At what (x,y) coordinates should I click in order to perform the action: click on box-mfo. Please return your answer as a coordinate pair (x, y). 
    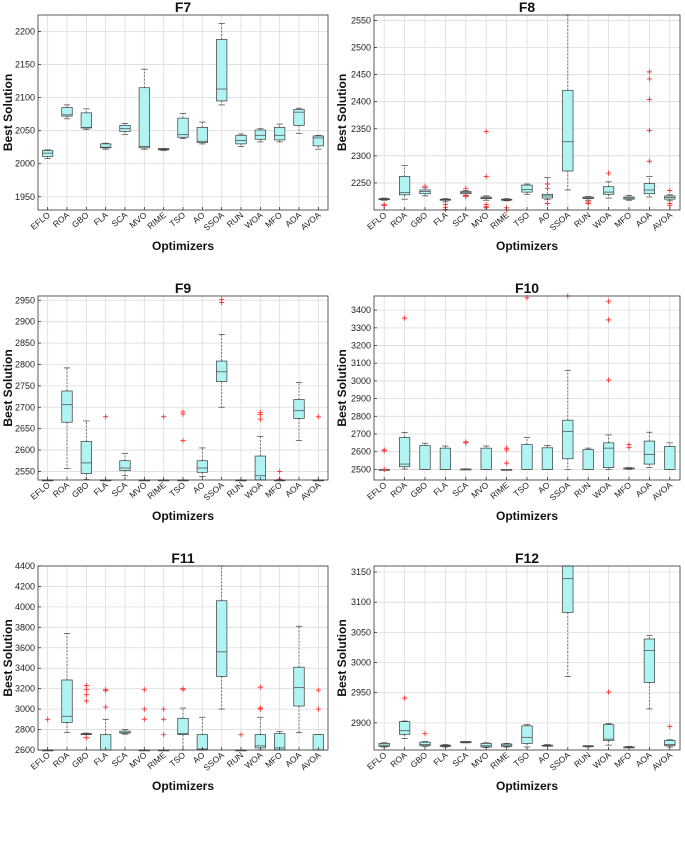
    Looking at the image, I should click on (629, 197).